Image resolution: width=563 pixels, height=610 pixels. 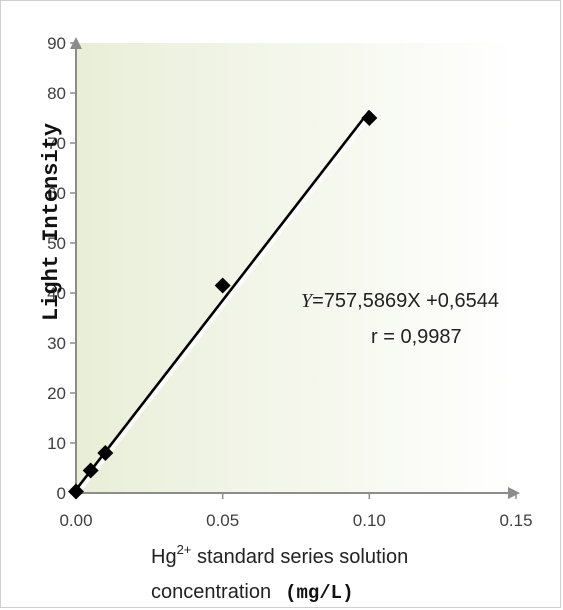 I want to click on x-axis-label-unit: (mg/L), so click(x=319, y=593).